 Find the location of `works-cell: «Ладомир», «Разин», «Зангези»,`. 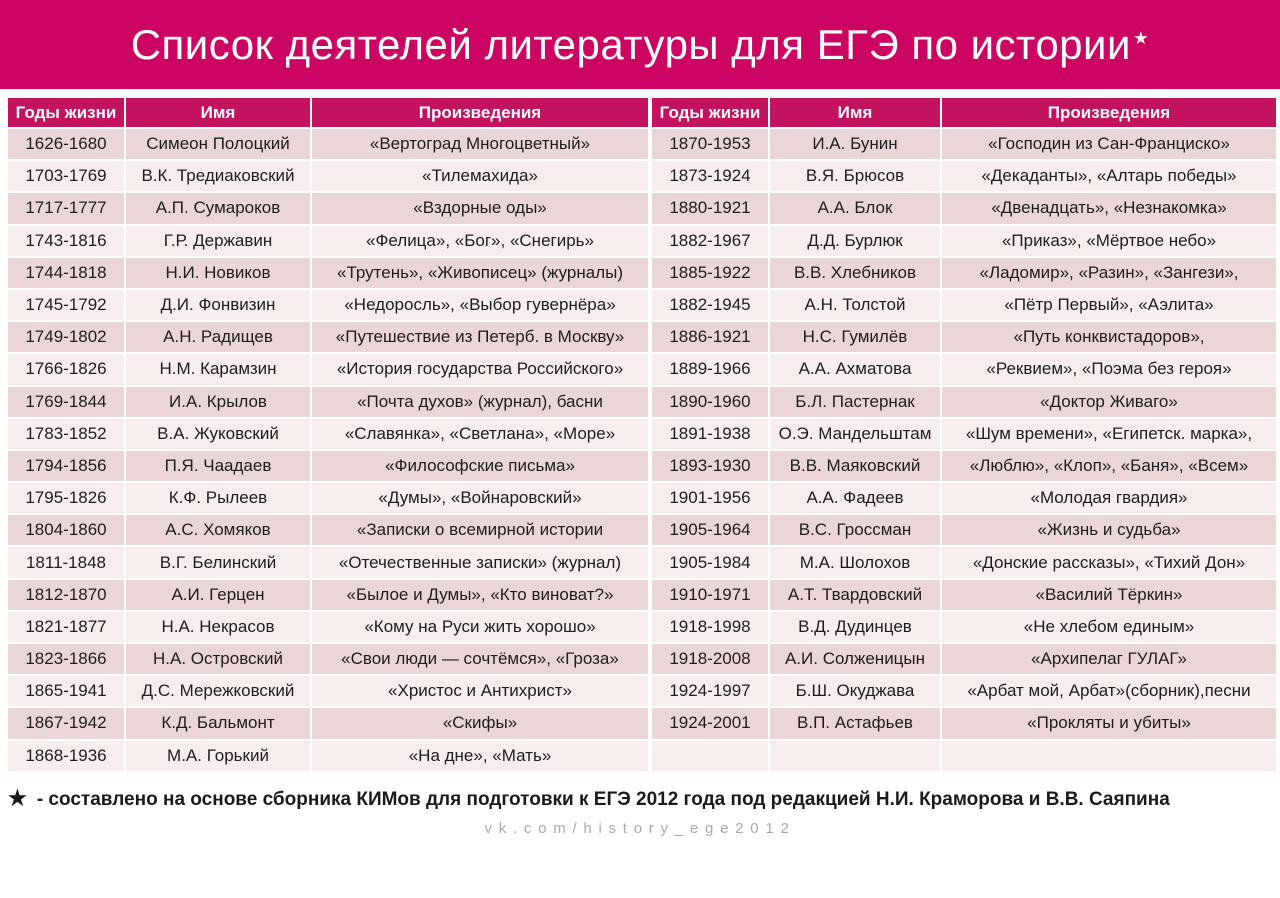

works-cell: «Ладомир», «Разин», «Зангези», is located at coordinates (1109, 272).